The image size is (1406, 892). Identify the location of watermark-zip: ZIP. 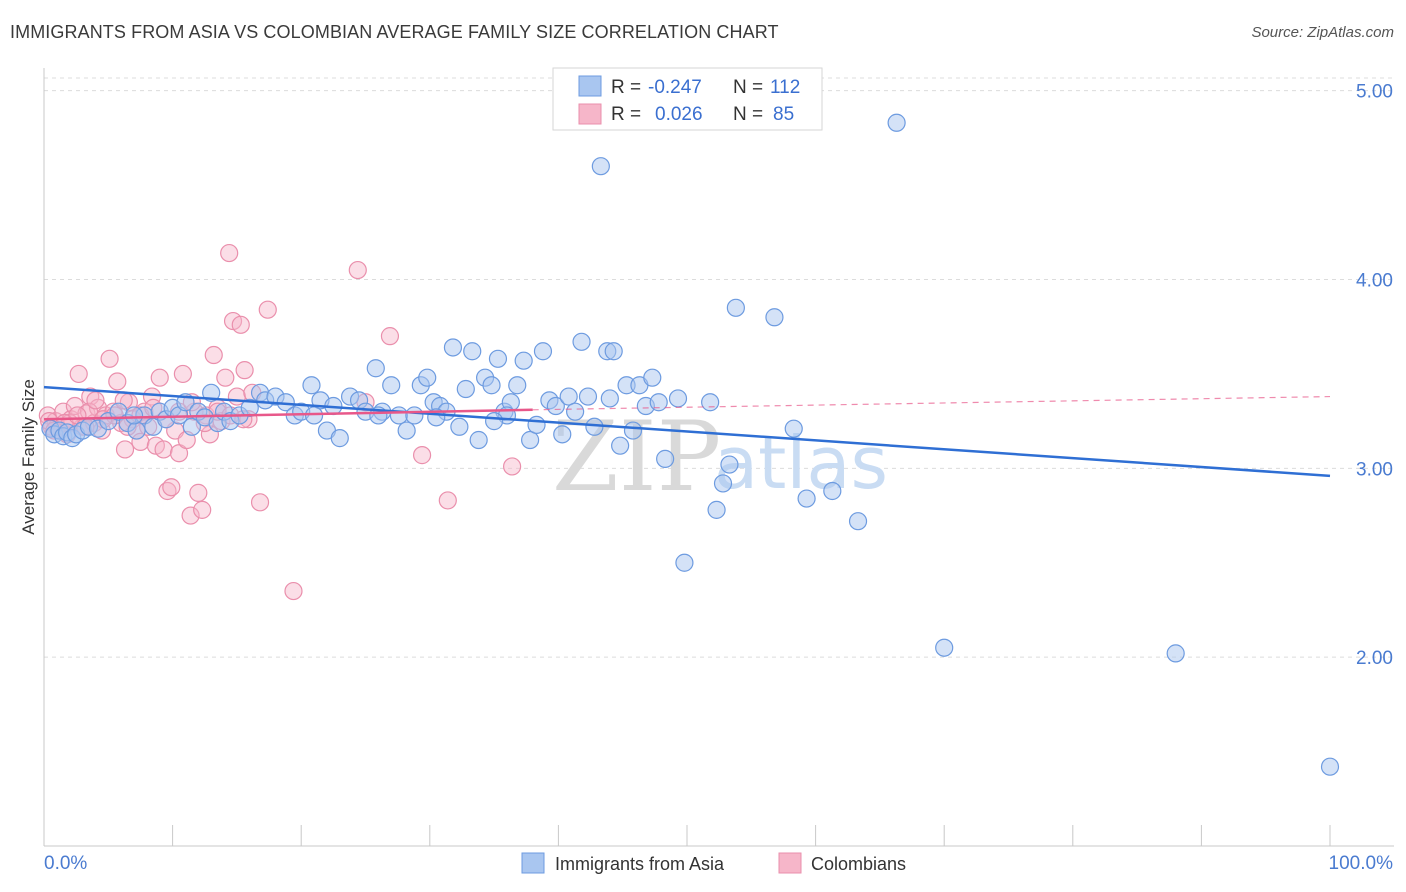
(636, 457).